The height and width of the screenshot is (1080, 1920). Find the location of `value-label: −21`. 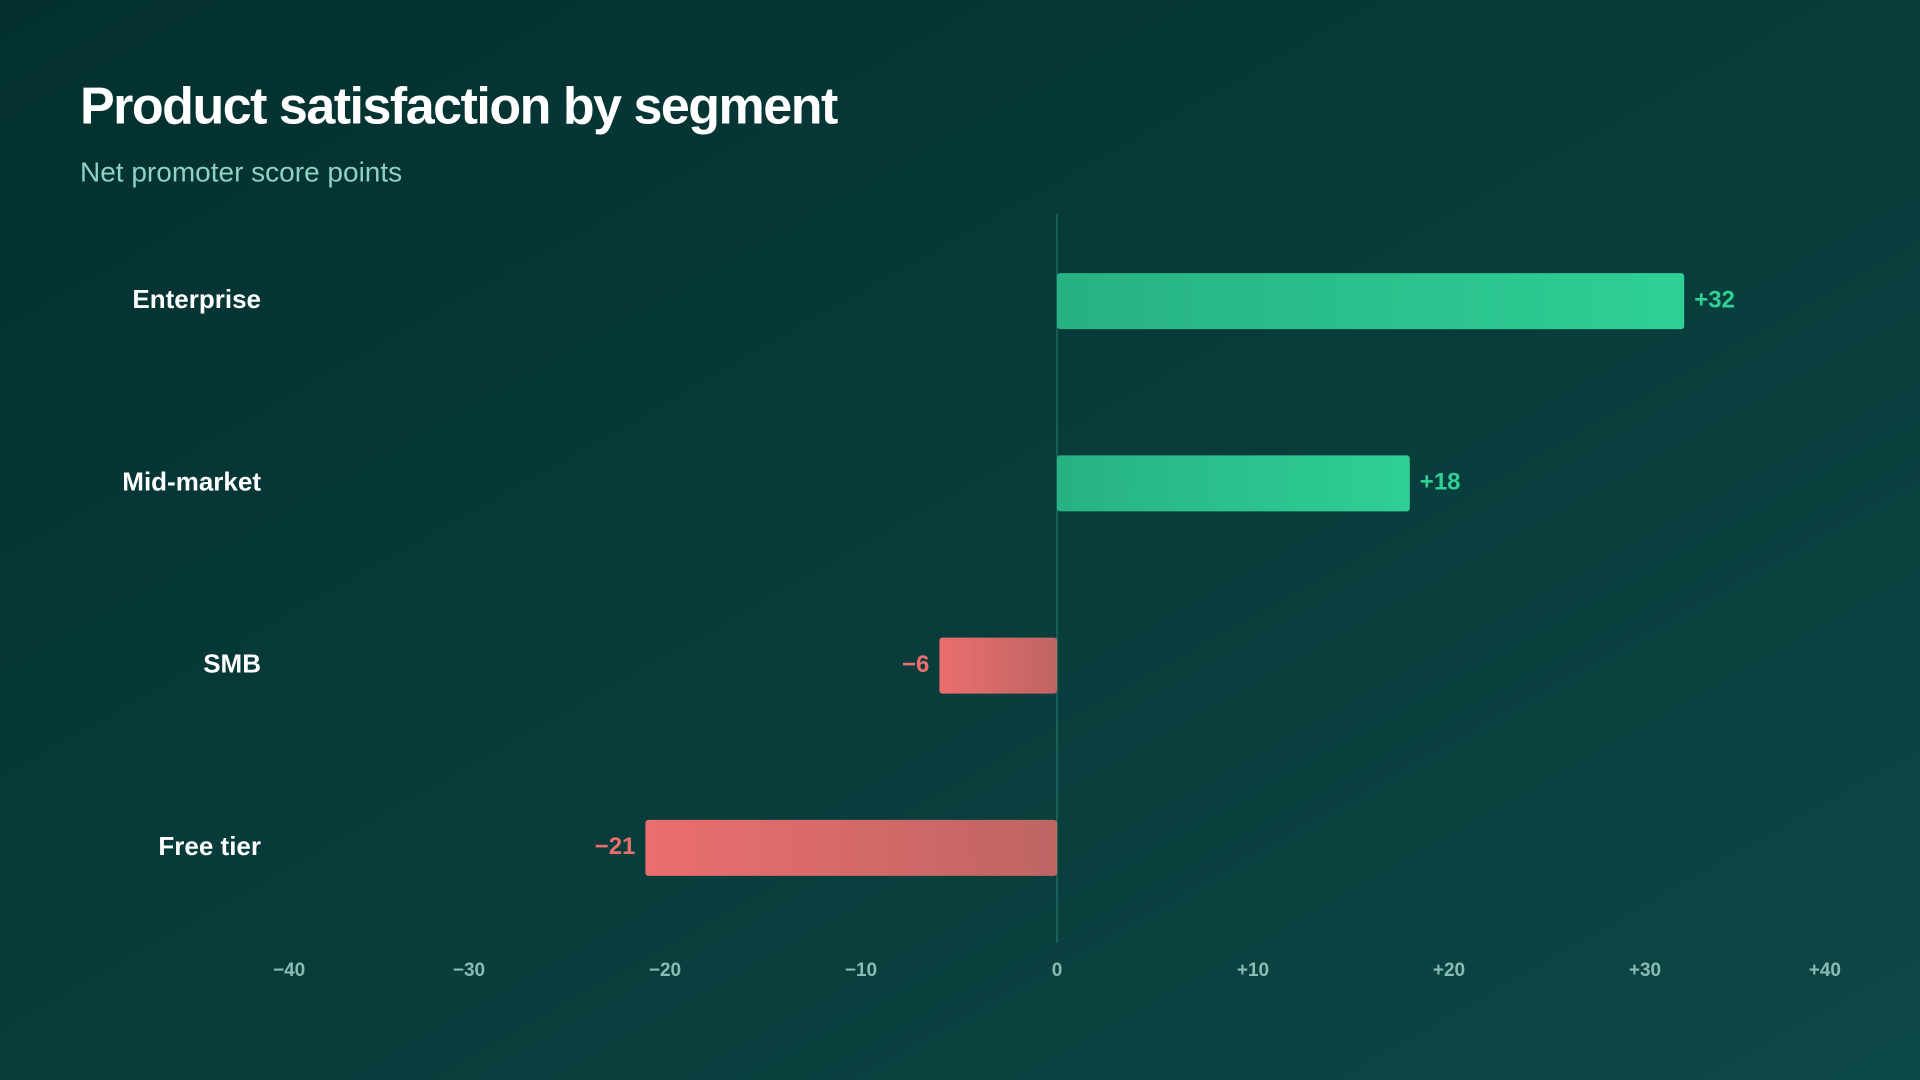

value-label: −21 is located at coordinates (615, 846).